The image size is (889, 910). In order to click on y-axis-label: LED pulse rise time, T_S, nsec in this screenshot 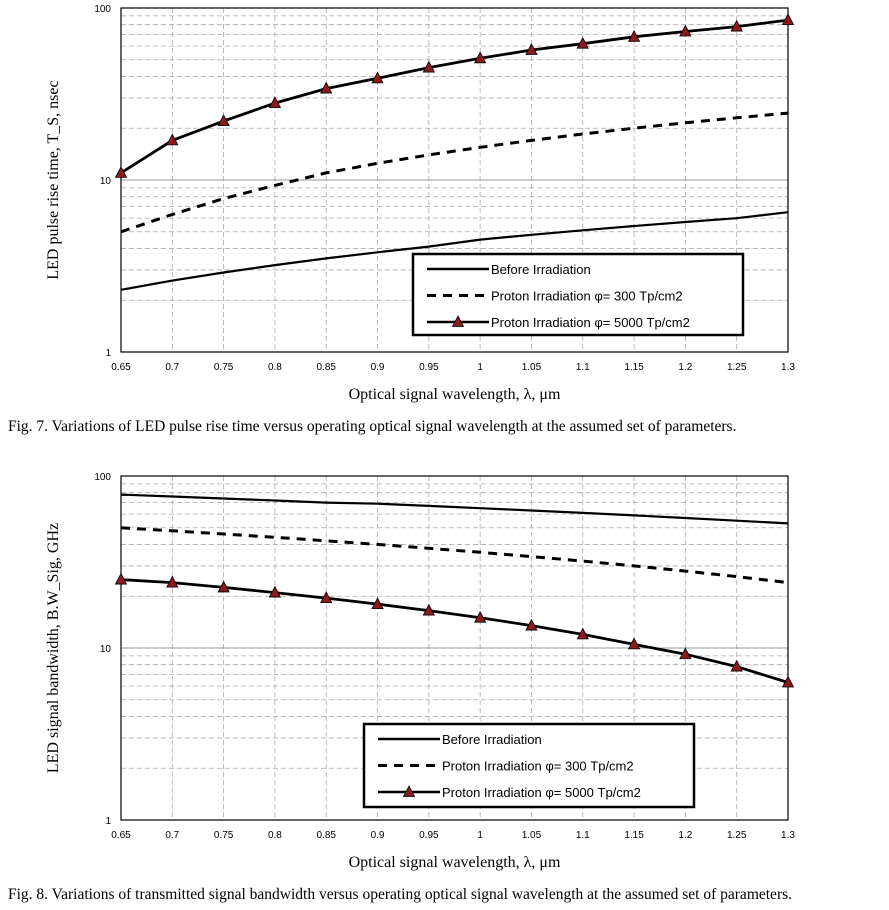, I will do `click(53, 179)`.